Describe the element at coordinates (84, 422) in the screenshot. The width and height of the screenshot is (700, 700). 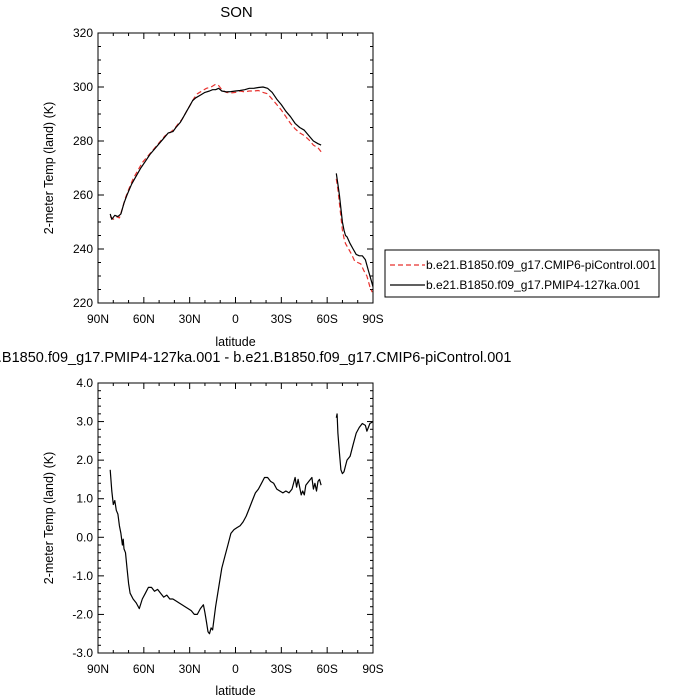
I see `y-tick-label: 3.0` at that location.